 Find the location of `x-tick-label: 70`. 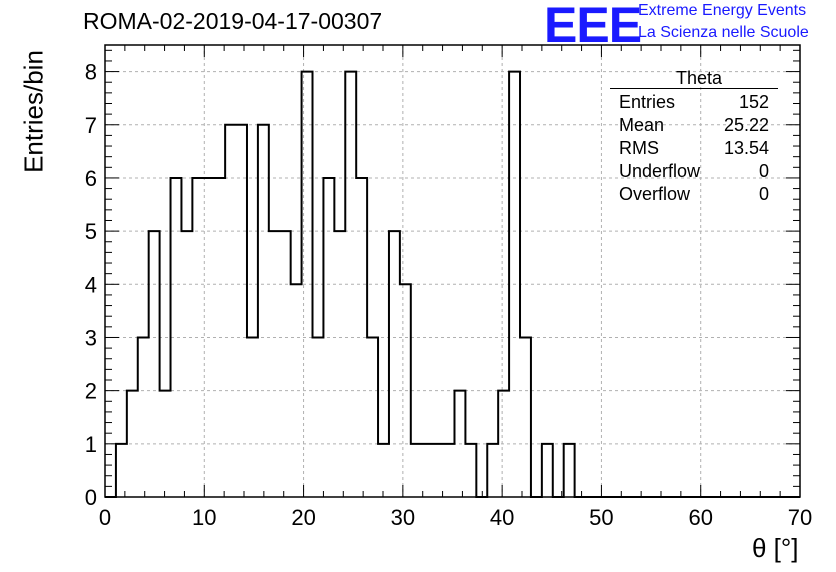

x-tick-label: 70 is located at coordinates (800, 517).